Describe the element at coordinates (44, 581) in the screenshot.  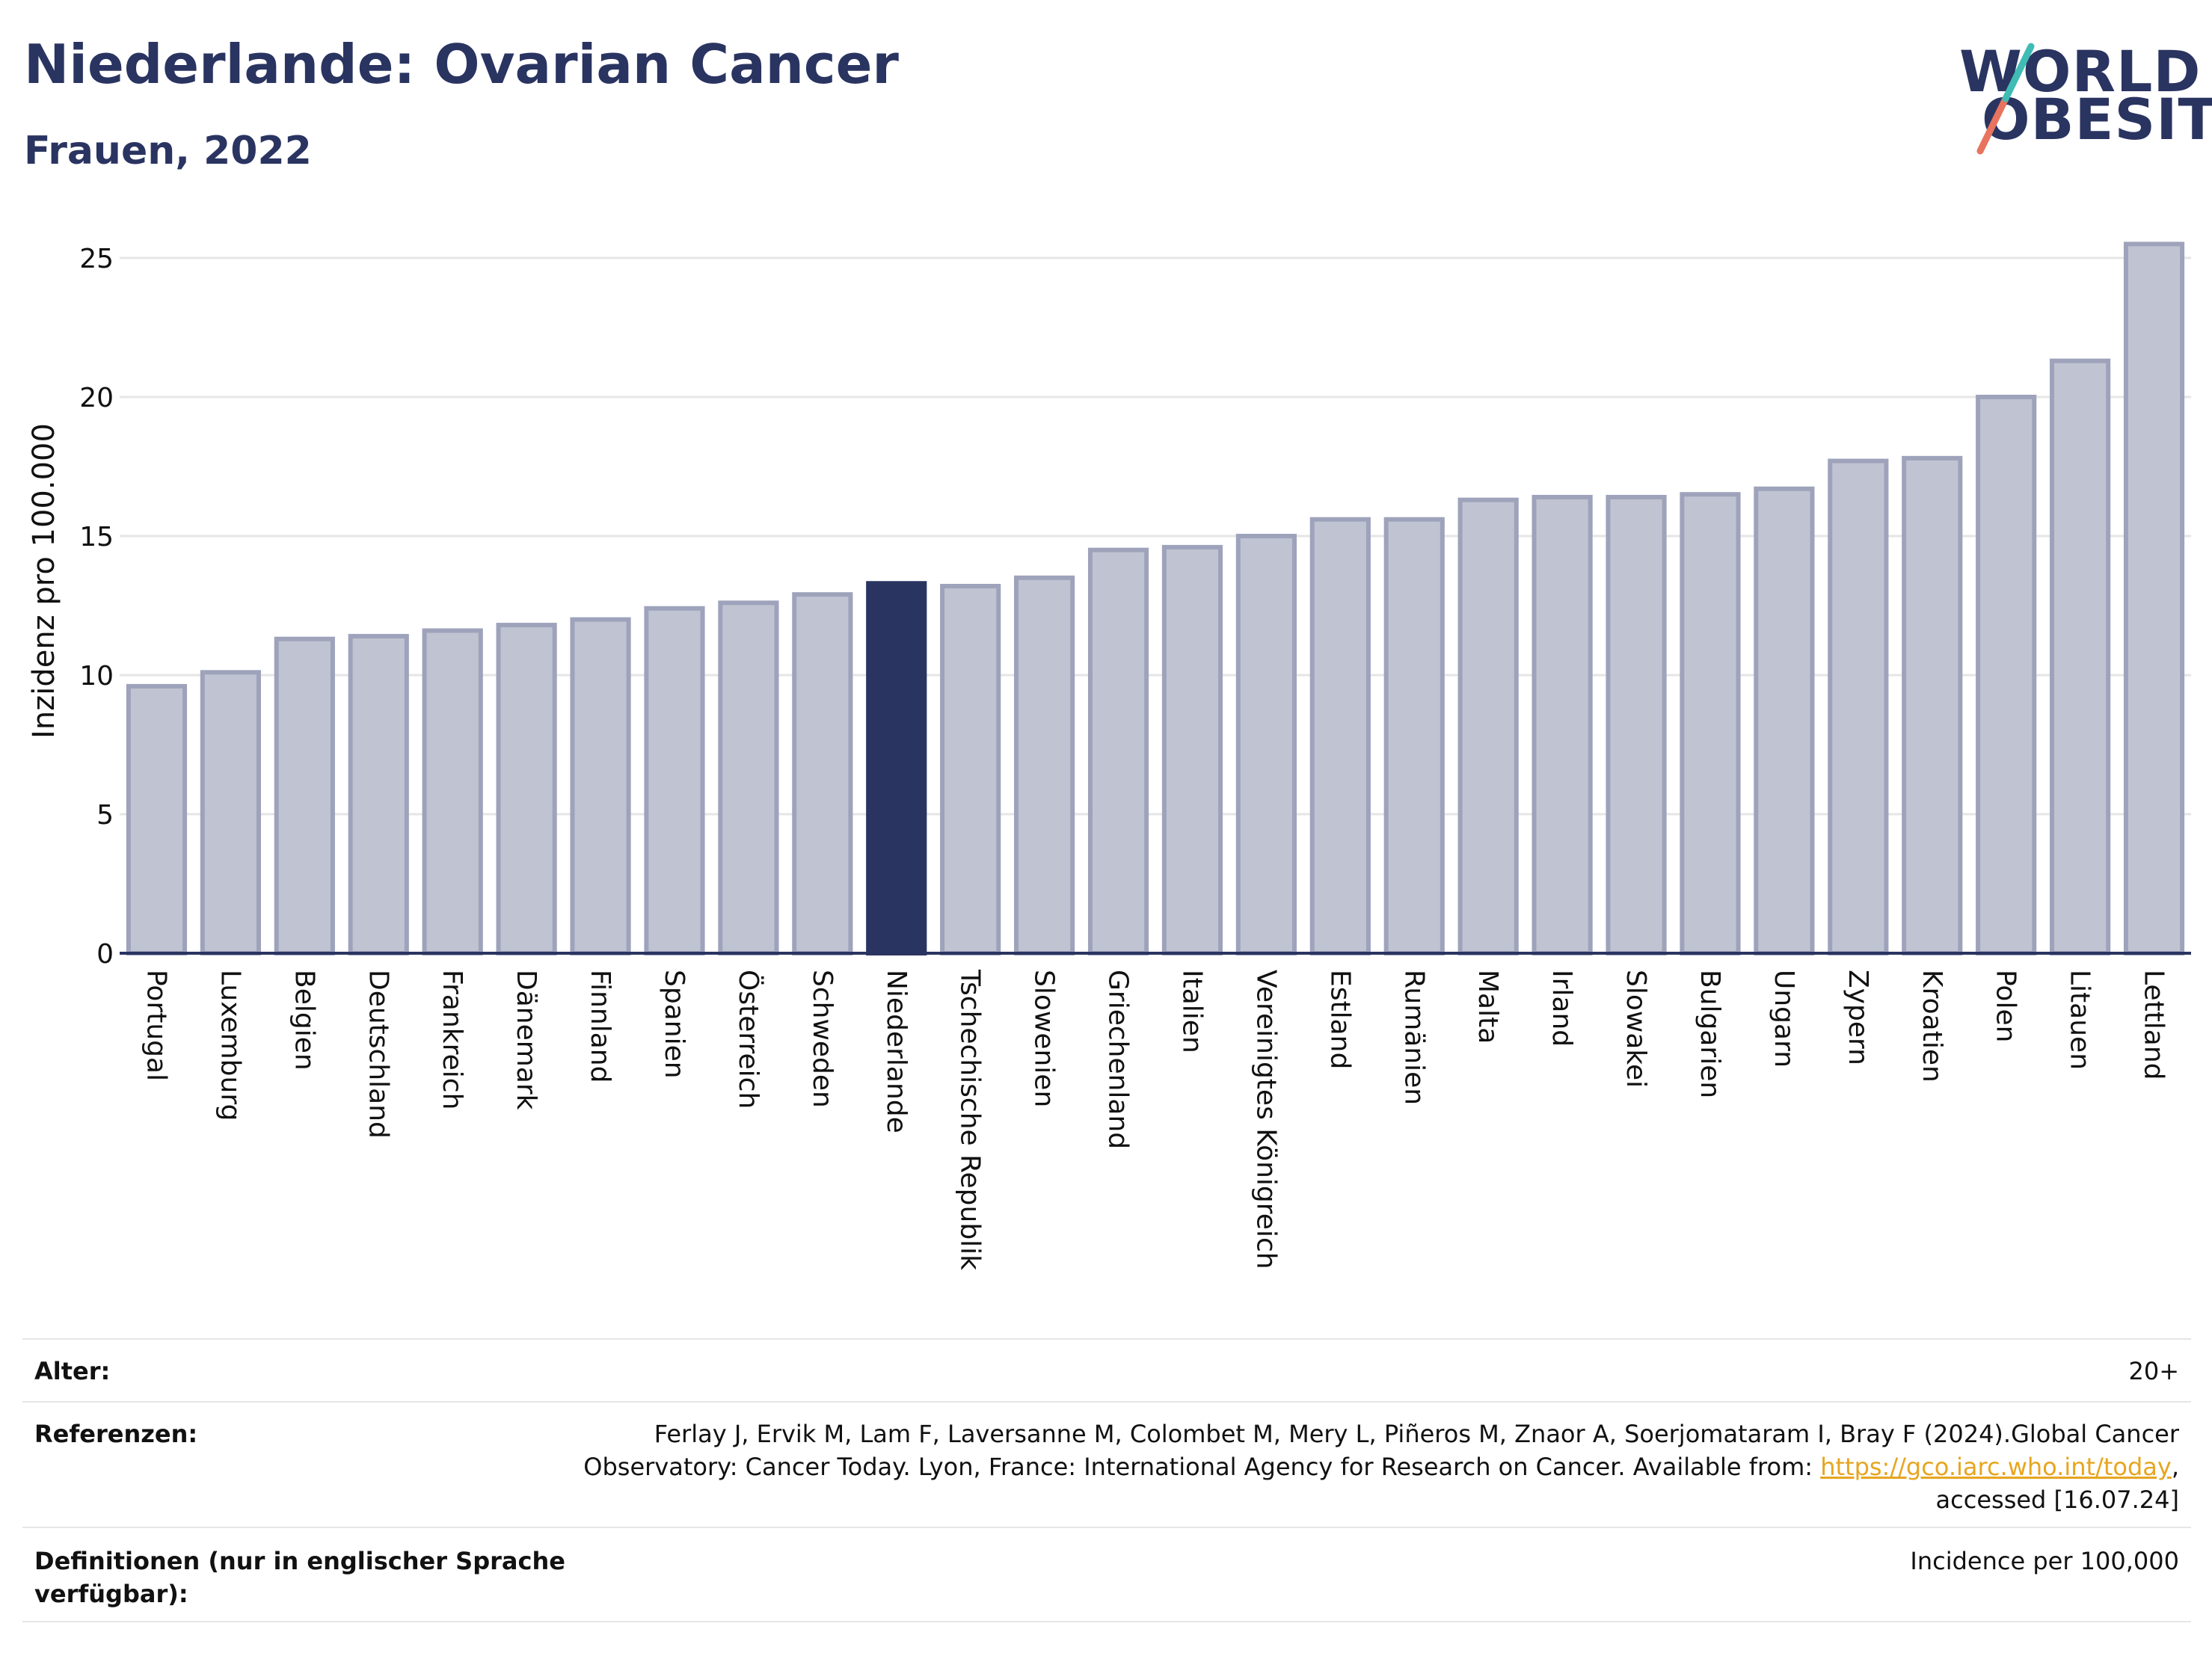
I see `y-axis-label: Inzidenz pro 100.000` at that location.